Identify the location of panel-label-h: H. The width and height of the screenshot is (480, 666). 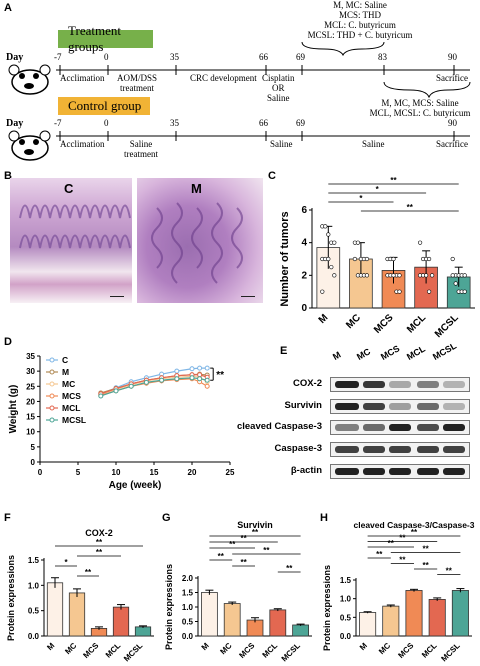
(324, 518).